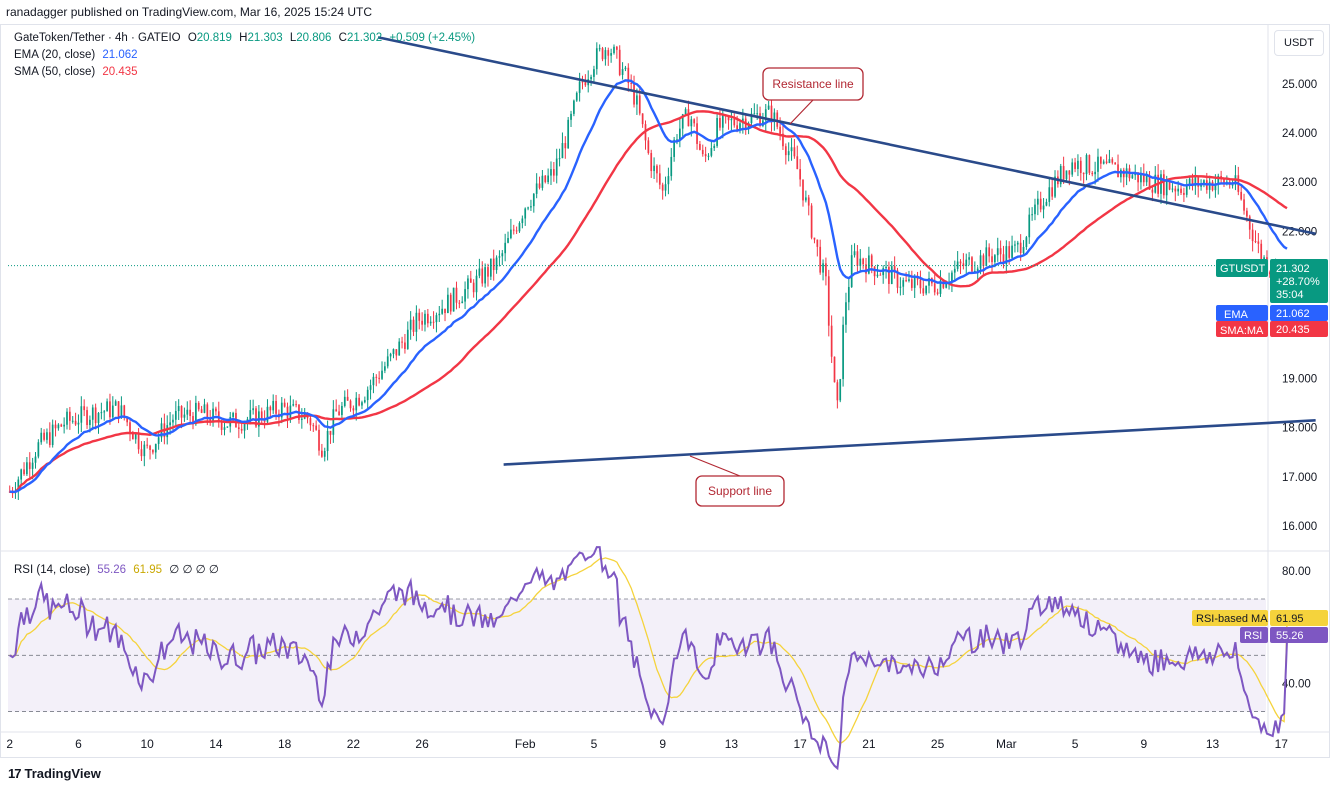  Describe the element at coordinates (1299, 43) in the screenshot. I see `currency-button: USDT` at that location.